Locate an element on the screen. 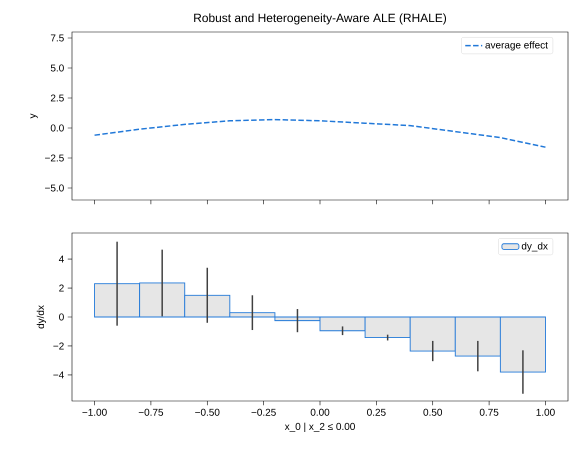 This screenshot has width=578, height=455. chart-title: Robust and Heterogeneity-Aware ALE (RHALE) is located at coordinates (320, 18).